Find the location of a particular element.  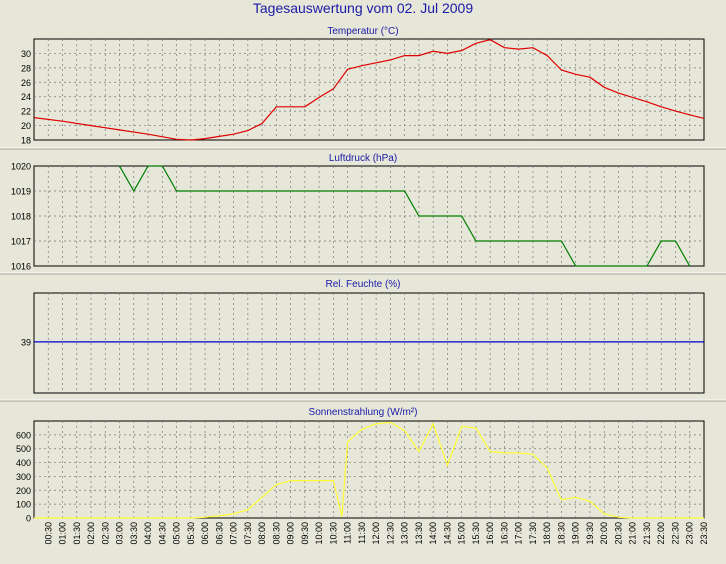

x-tick-label: 22:00 is located at coordinates (661, 533).